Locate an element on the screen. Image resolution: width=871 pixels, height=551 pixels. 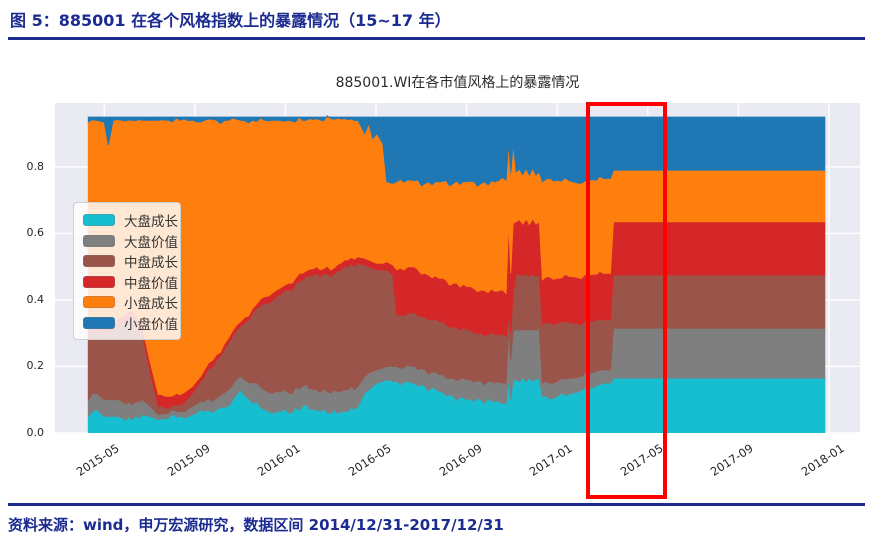
y-tick-label: 0.0 is located at coordinates (35, 432).